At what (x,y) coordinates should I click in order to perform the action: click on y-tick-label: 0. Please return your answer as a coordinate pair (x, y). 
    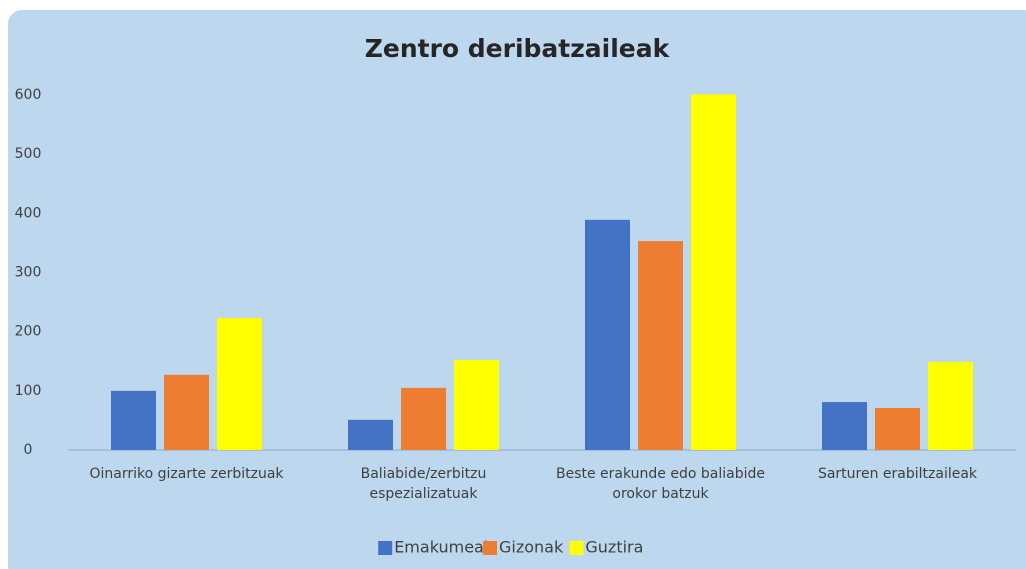
    Looking at the image, I should click on (28, 450).